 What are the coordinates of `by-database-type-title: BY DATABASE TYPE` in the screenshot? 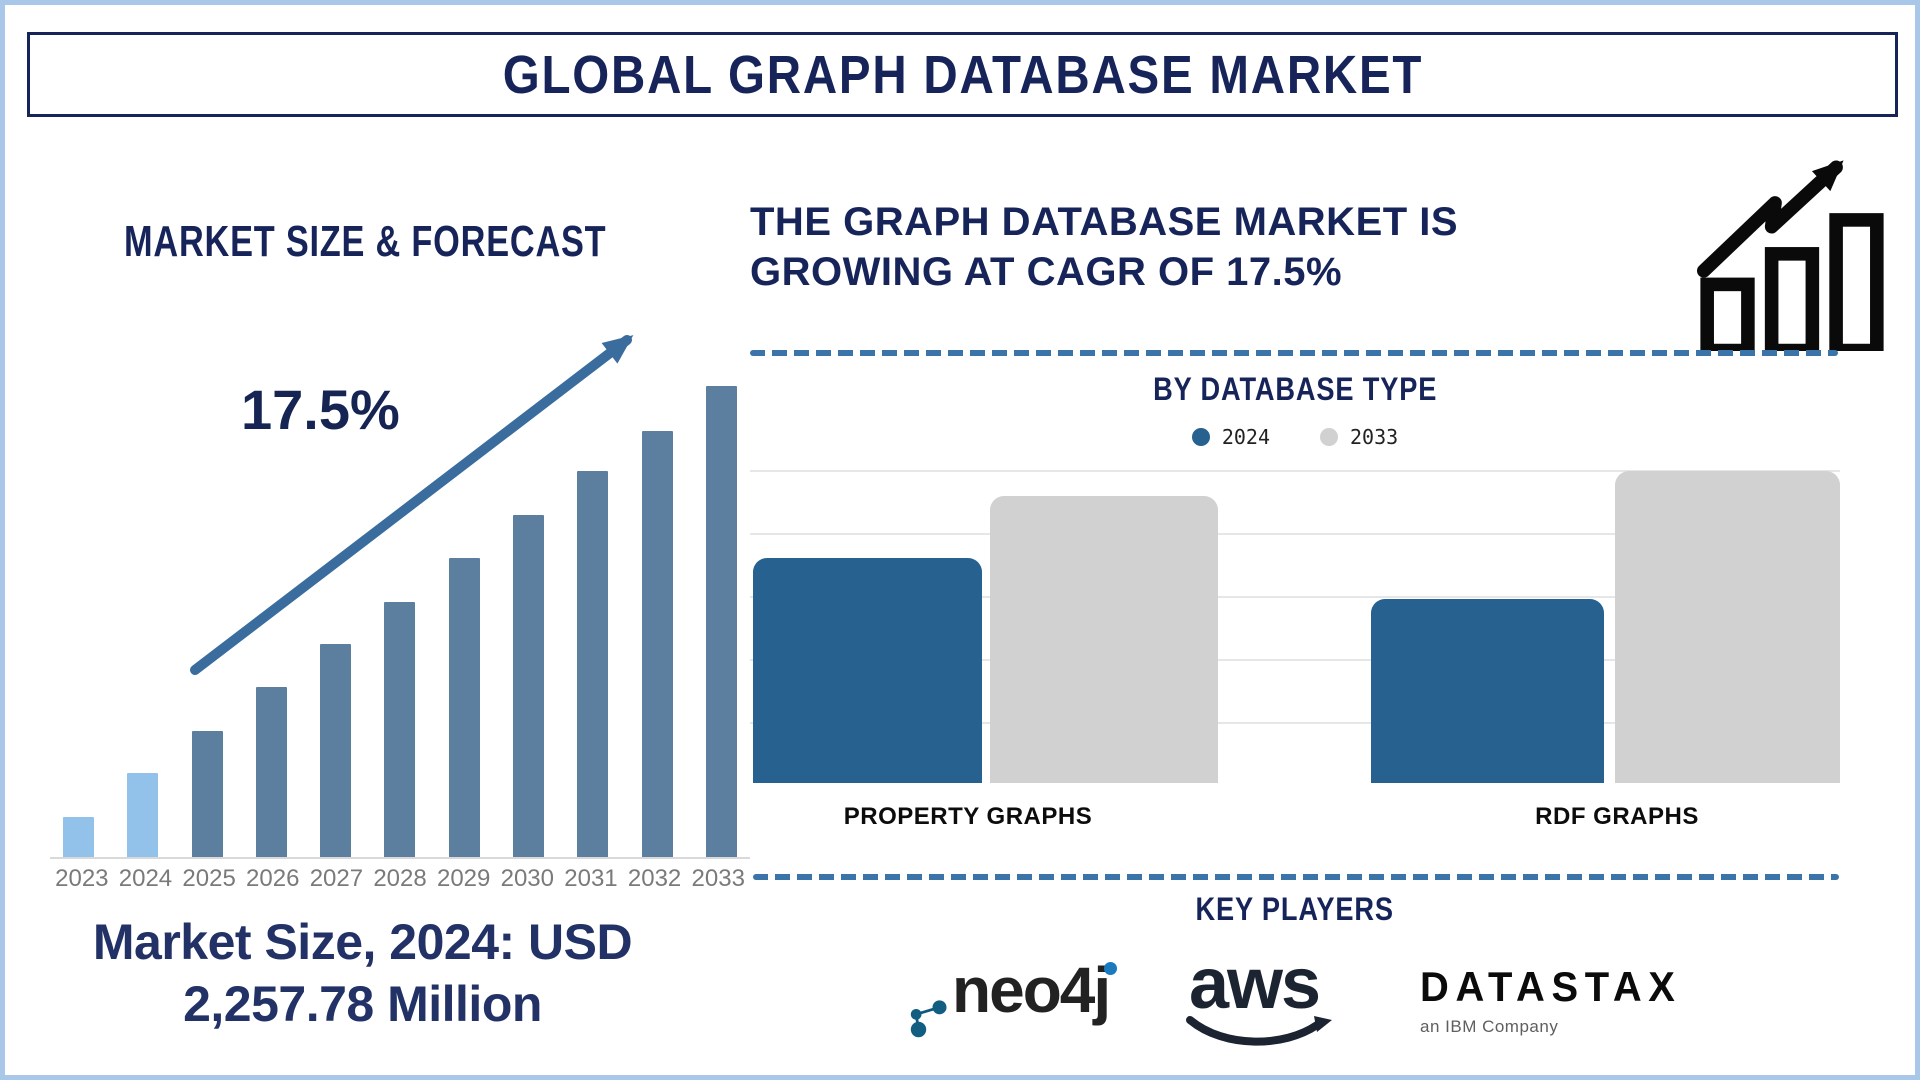 It's located at (1295, 389).